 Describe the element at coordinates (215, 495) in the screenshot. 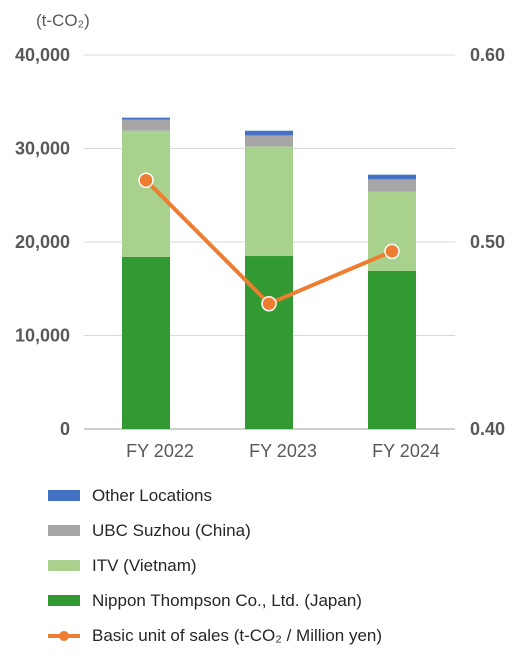

I see `legend-item-other-locations: Other Locations` at that location.